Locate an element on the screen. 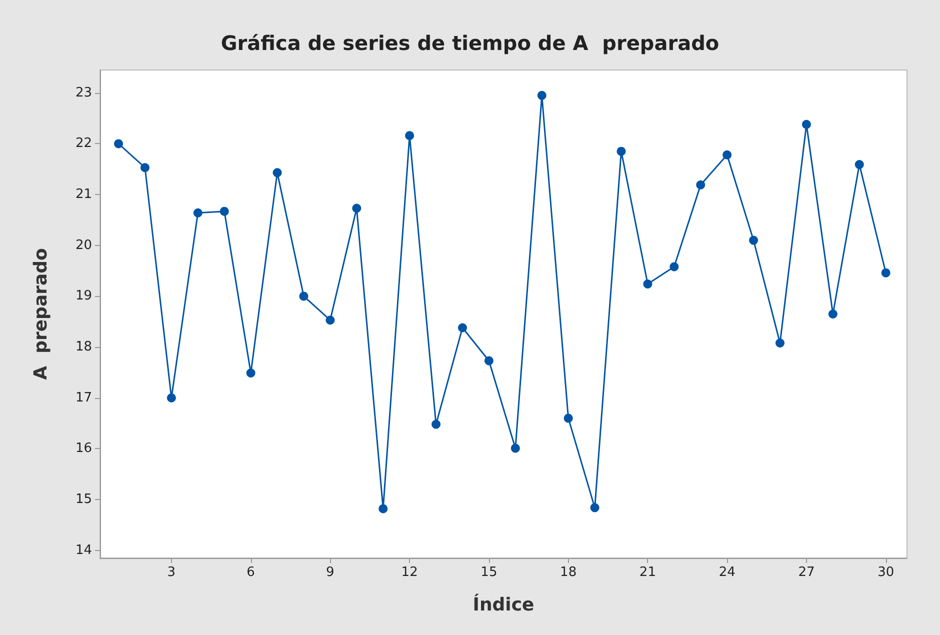  y-tick-label: 17 is located at coordinates (83, 398).